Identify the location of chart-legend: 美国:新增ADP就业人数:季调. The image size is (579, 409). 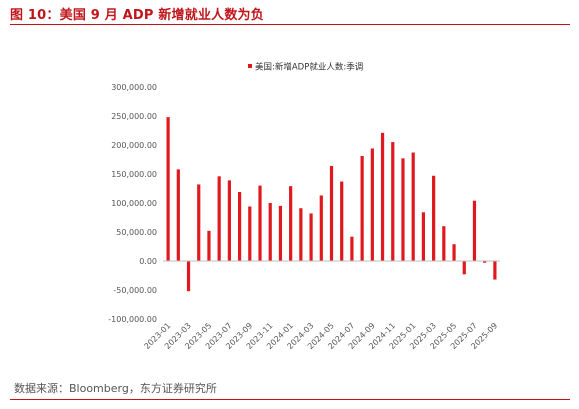
(305, 67).